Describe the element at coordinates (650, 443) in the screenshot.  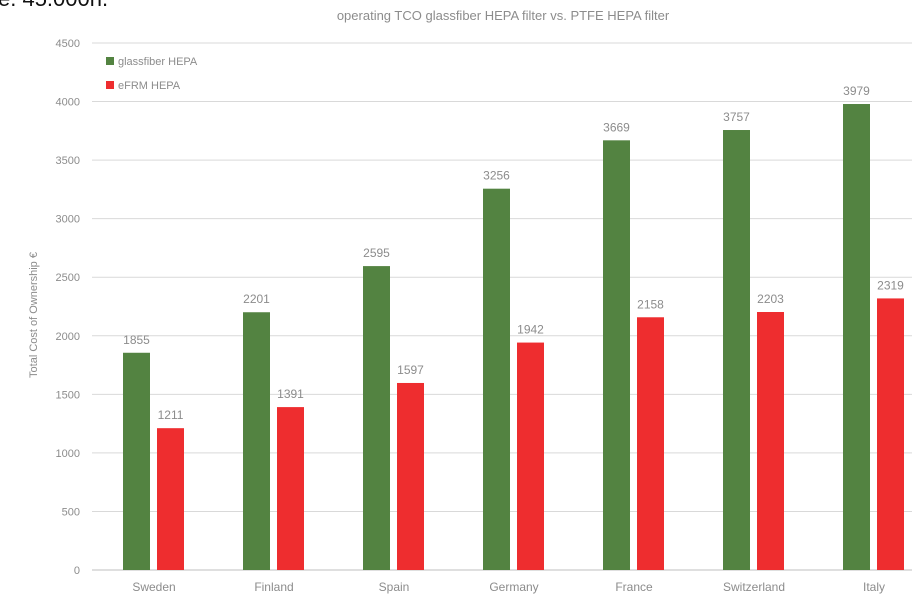
I see `bar-efrm-france` at that location.